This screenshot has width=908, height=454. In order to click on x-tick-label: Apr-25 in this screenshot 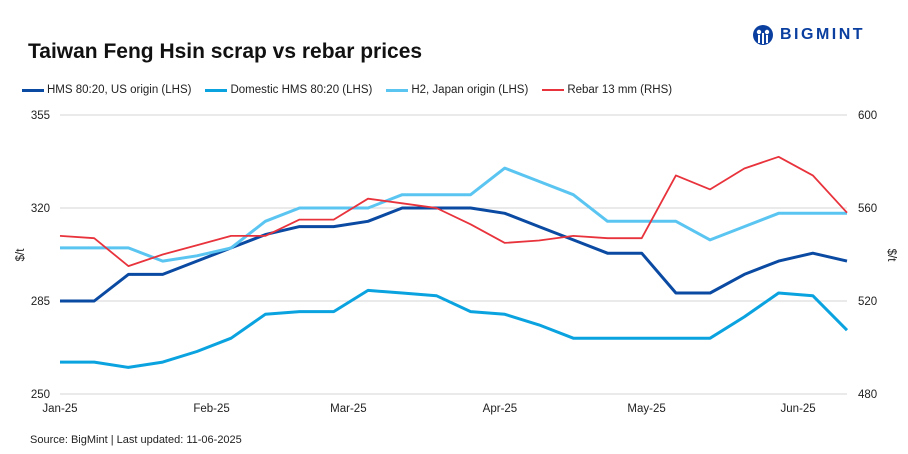, I will do `click(500, 409)`.